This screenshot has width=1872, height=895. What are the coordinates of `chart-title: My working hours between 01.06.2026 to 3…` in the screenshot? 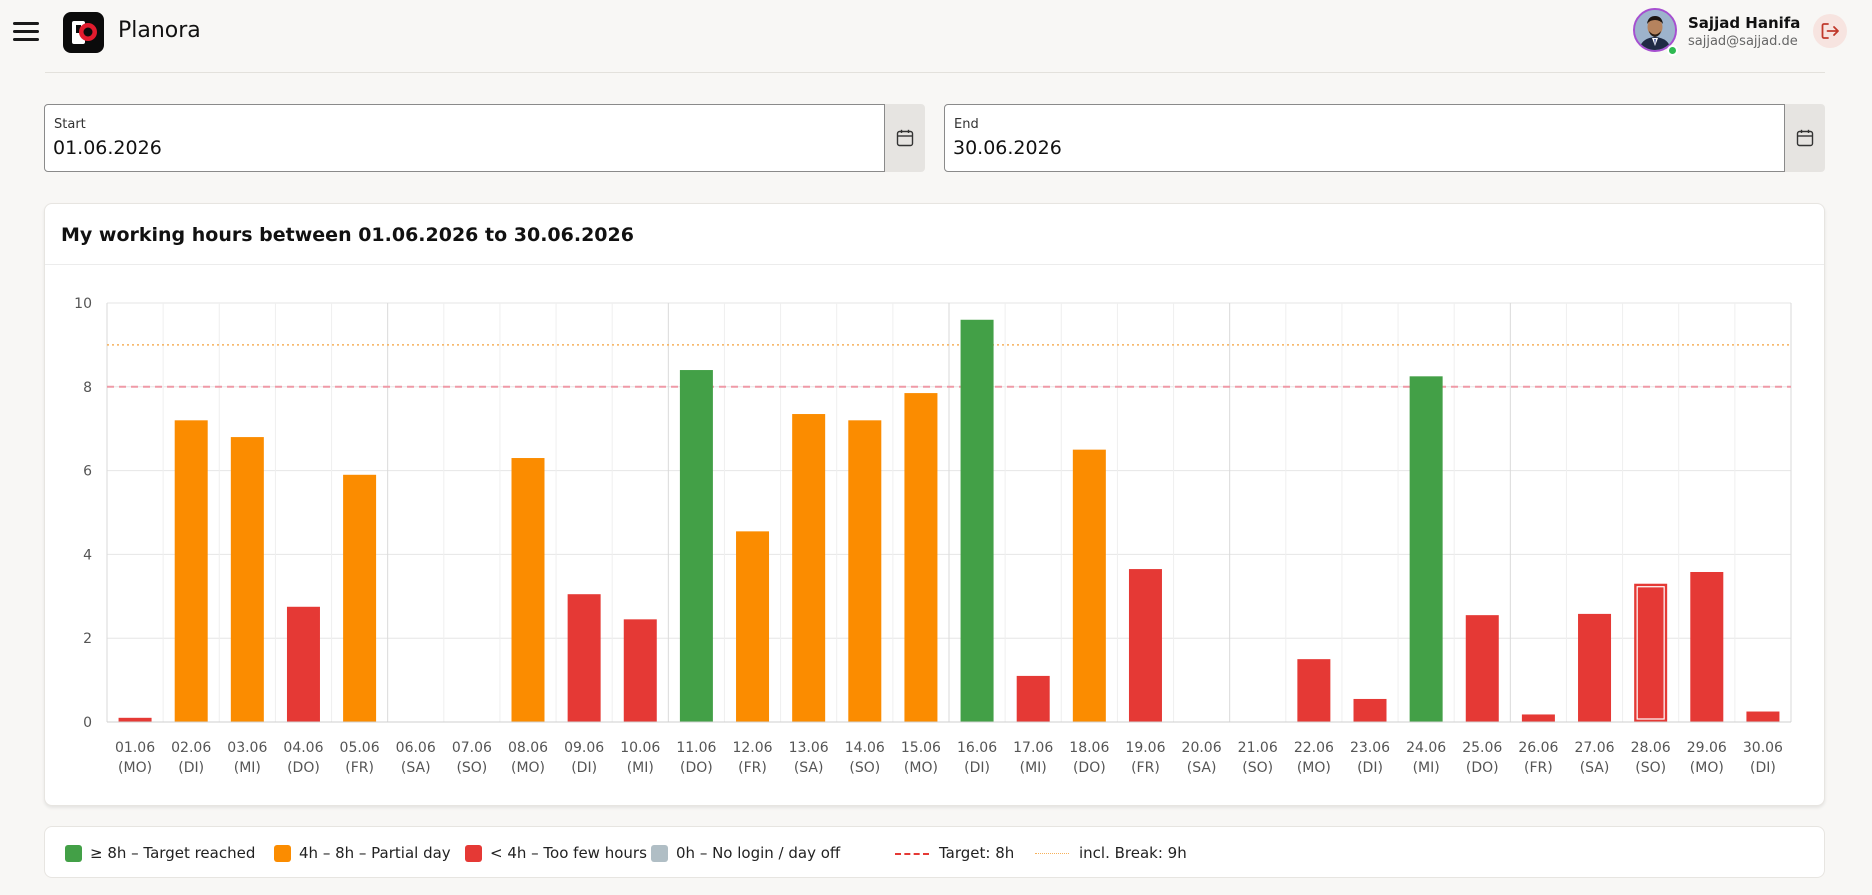 It's located at (347, 235).